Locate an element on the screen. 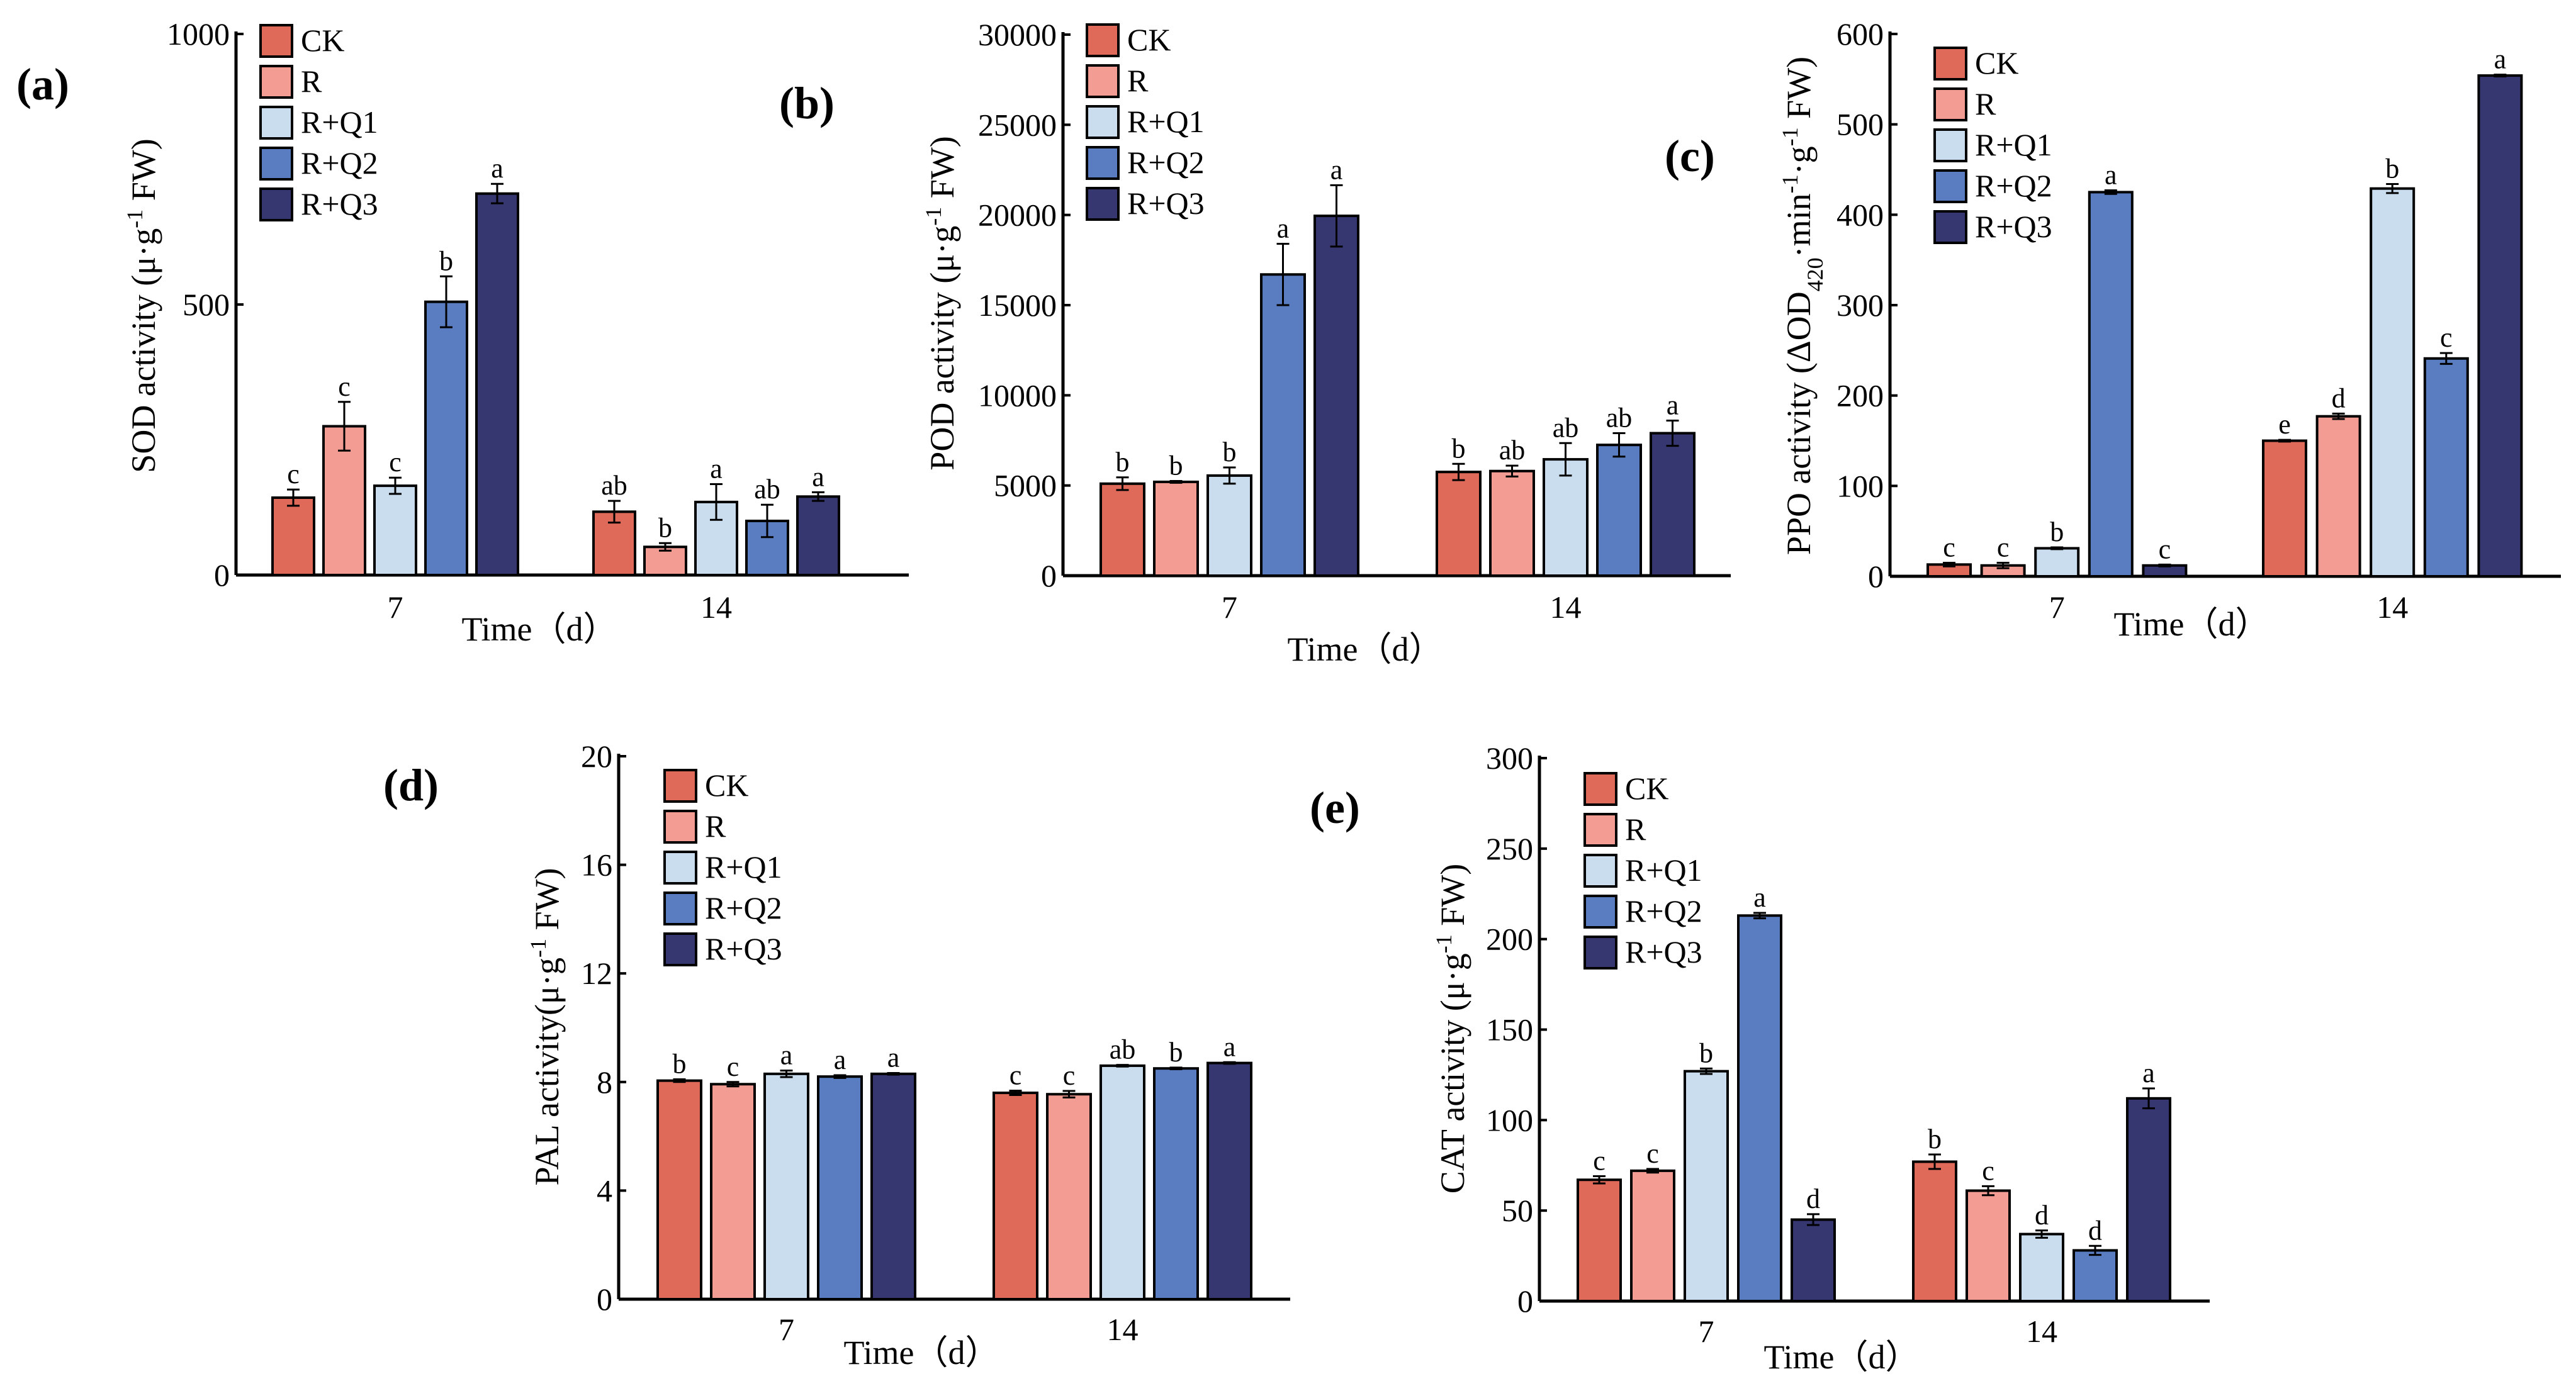 Image resolution: width=2576 pixels, height=1386 pixels. bar-r-q1-day14 is located at coordinates (1122, 1182).